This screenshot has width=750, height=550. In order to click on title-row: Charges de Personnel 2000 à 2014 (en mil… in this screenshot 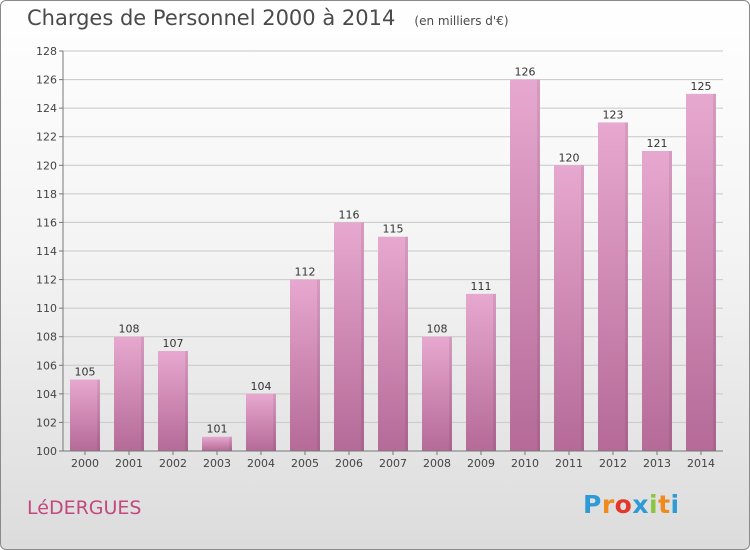, I will do `click(268, 18)`.